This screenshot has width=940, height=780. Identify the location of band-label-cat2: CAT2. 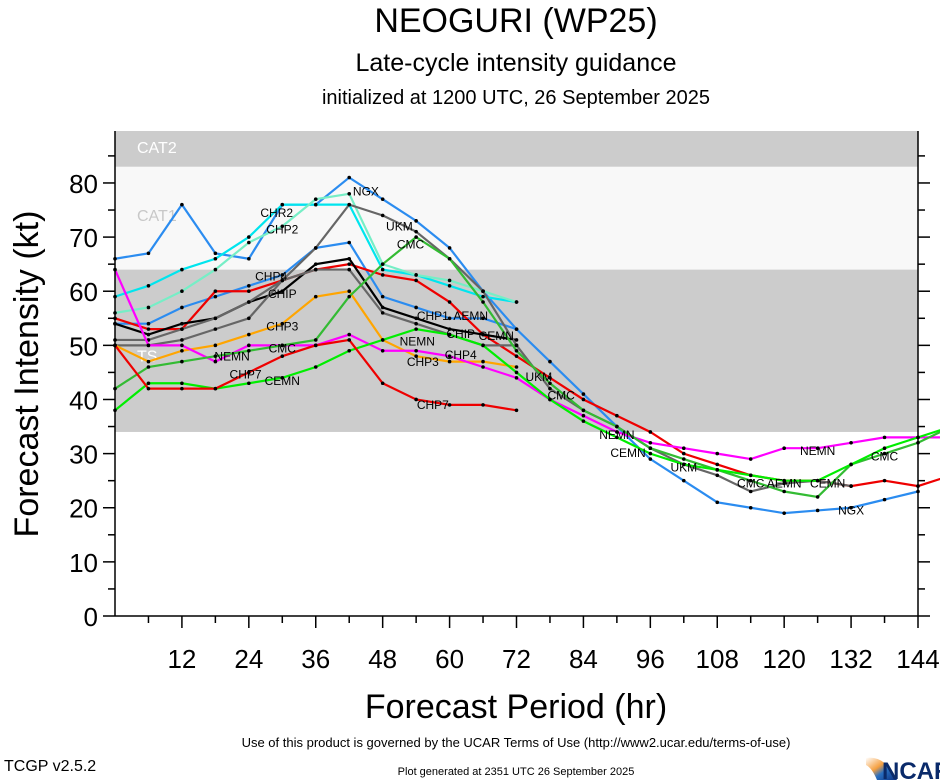
(157, 148).